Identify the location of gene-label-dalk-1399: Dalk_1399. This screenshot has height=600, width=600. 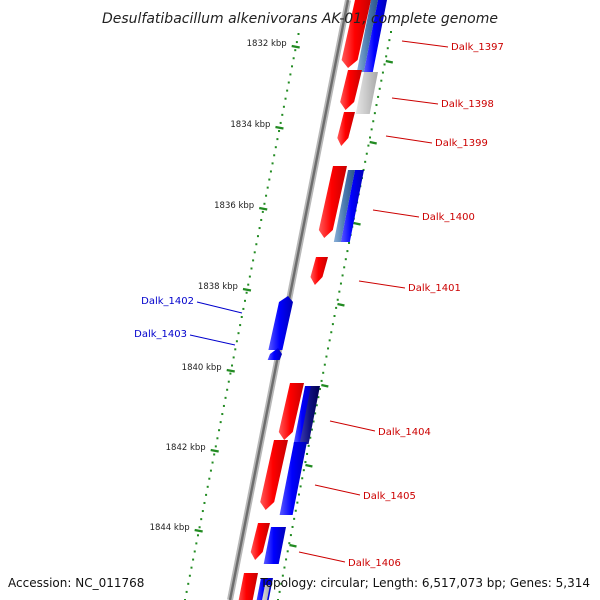
(461, 143).